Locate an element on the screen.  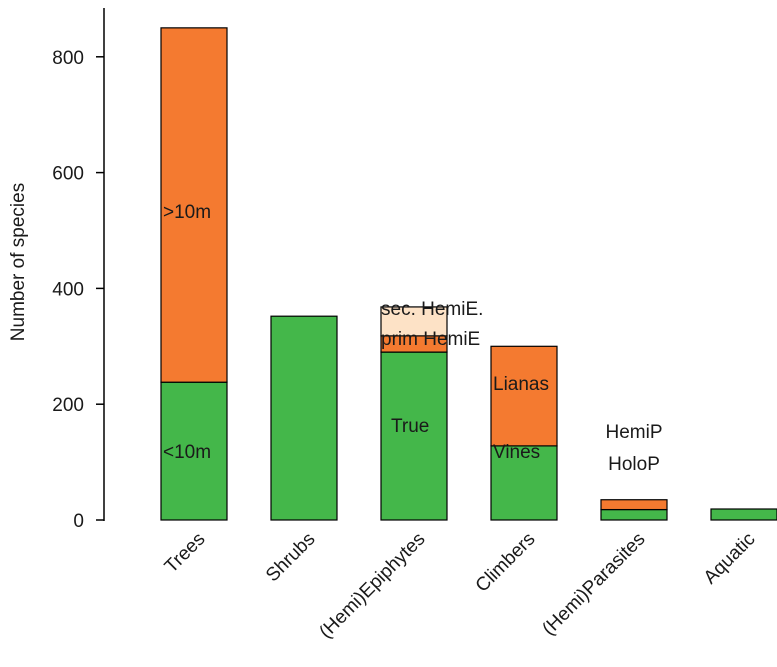
x-tick-label-hemi-epiphytes: (Hemi)Epiphytes is located at coordinates (372, 586).